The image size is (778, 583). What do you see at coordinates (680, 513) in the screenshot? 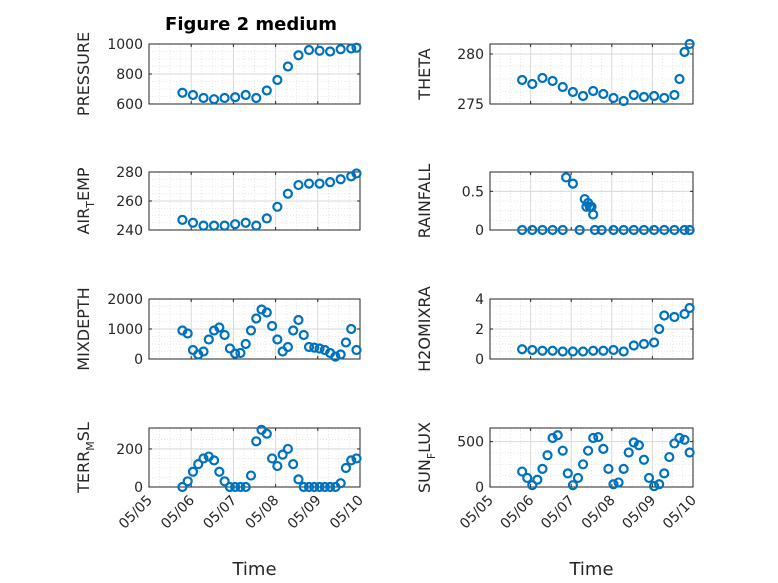
I see `x-tick-label: 05/10` at bounding box center [680, 513].